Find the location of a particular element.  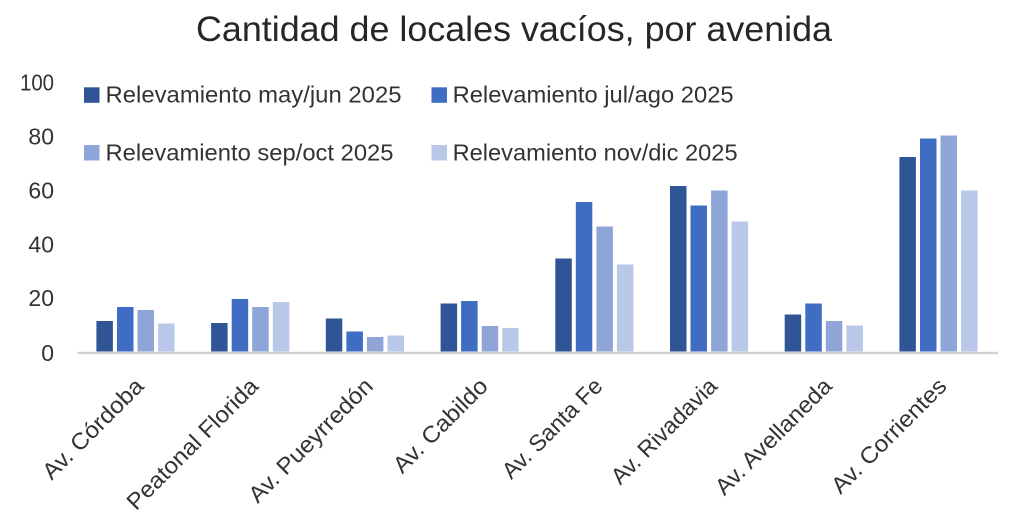

svg-text: 40 is located at coordinates (41, 244).